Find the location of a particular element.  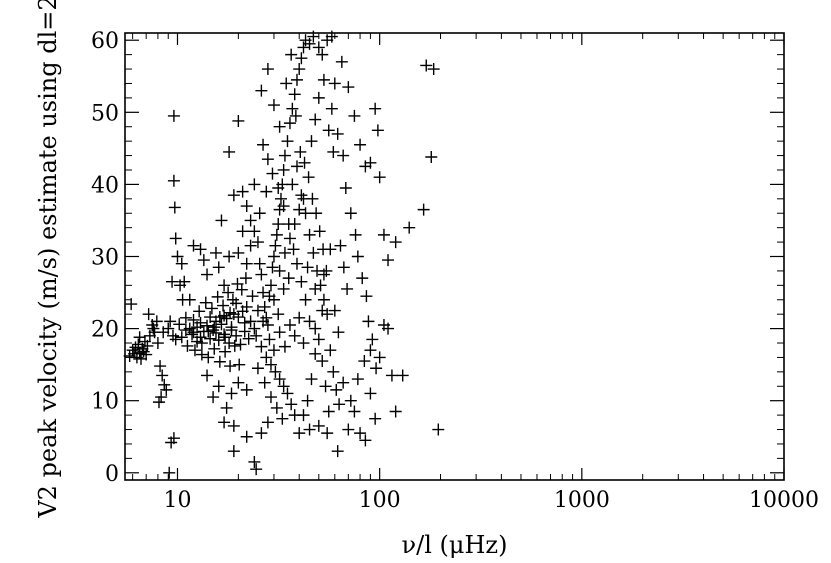

x-axis-label: ν/l (μHz) is located at coordinates (455, 545).